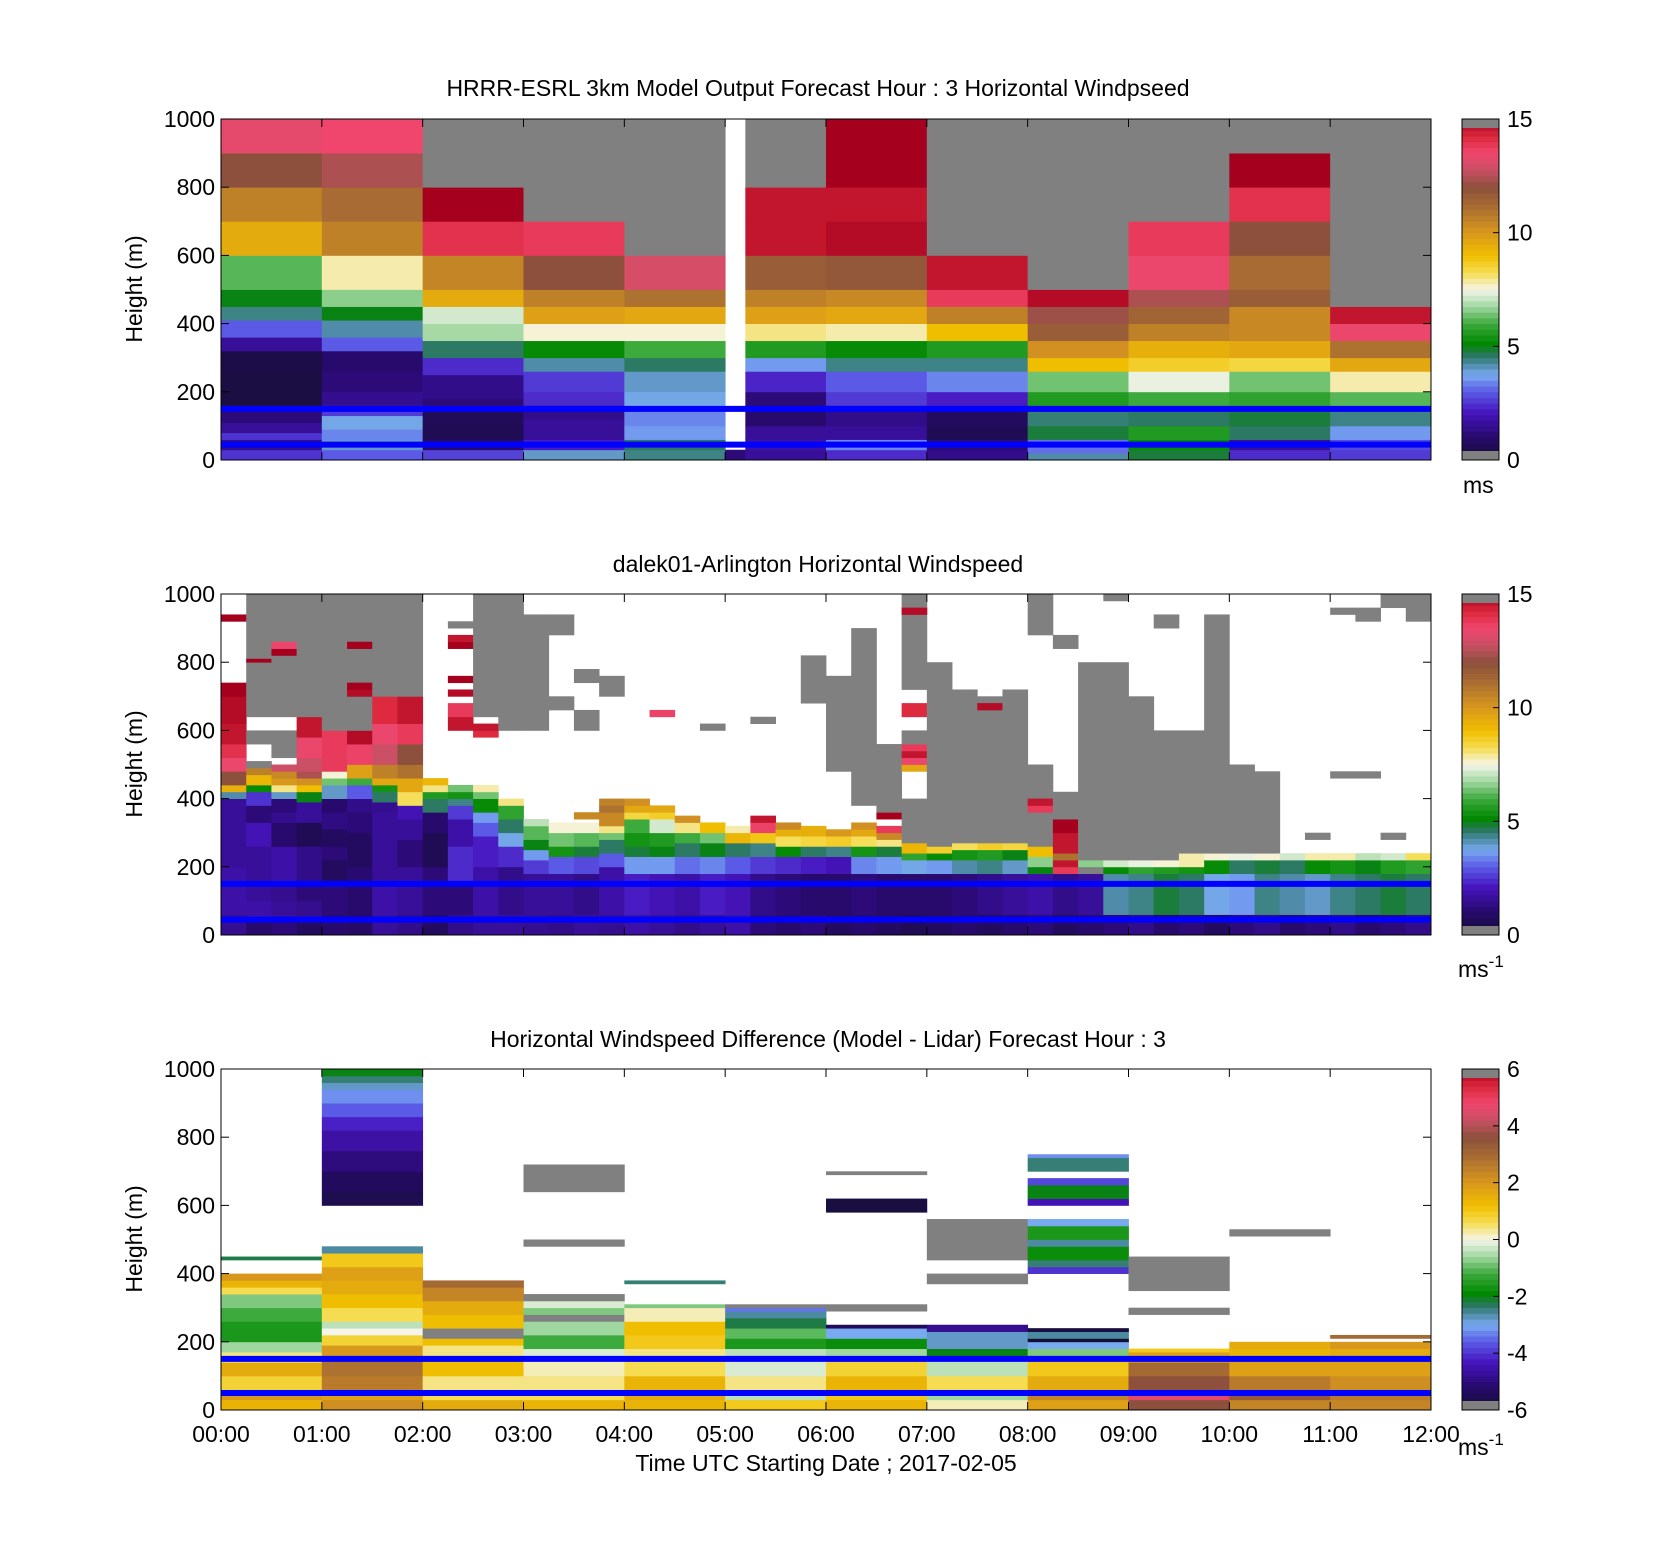 The image size is (1680, 1566). Describe the element at coordinates (1473, 969) in the screenshot. I see `panel-lidar-colorbar-unit-base: ms` at that location.